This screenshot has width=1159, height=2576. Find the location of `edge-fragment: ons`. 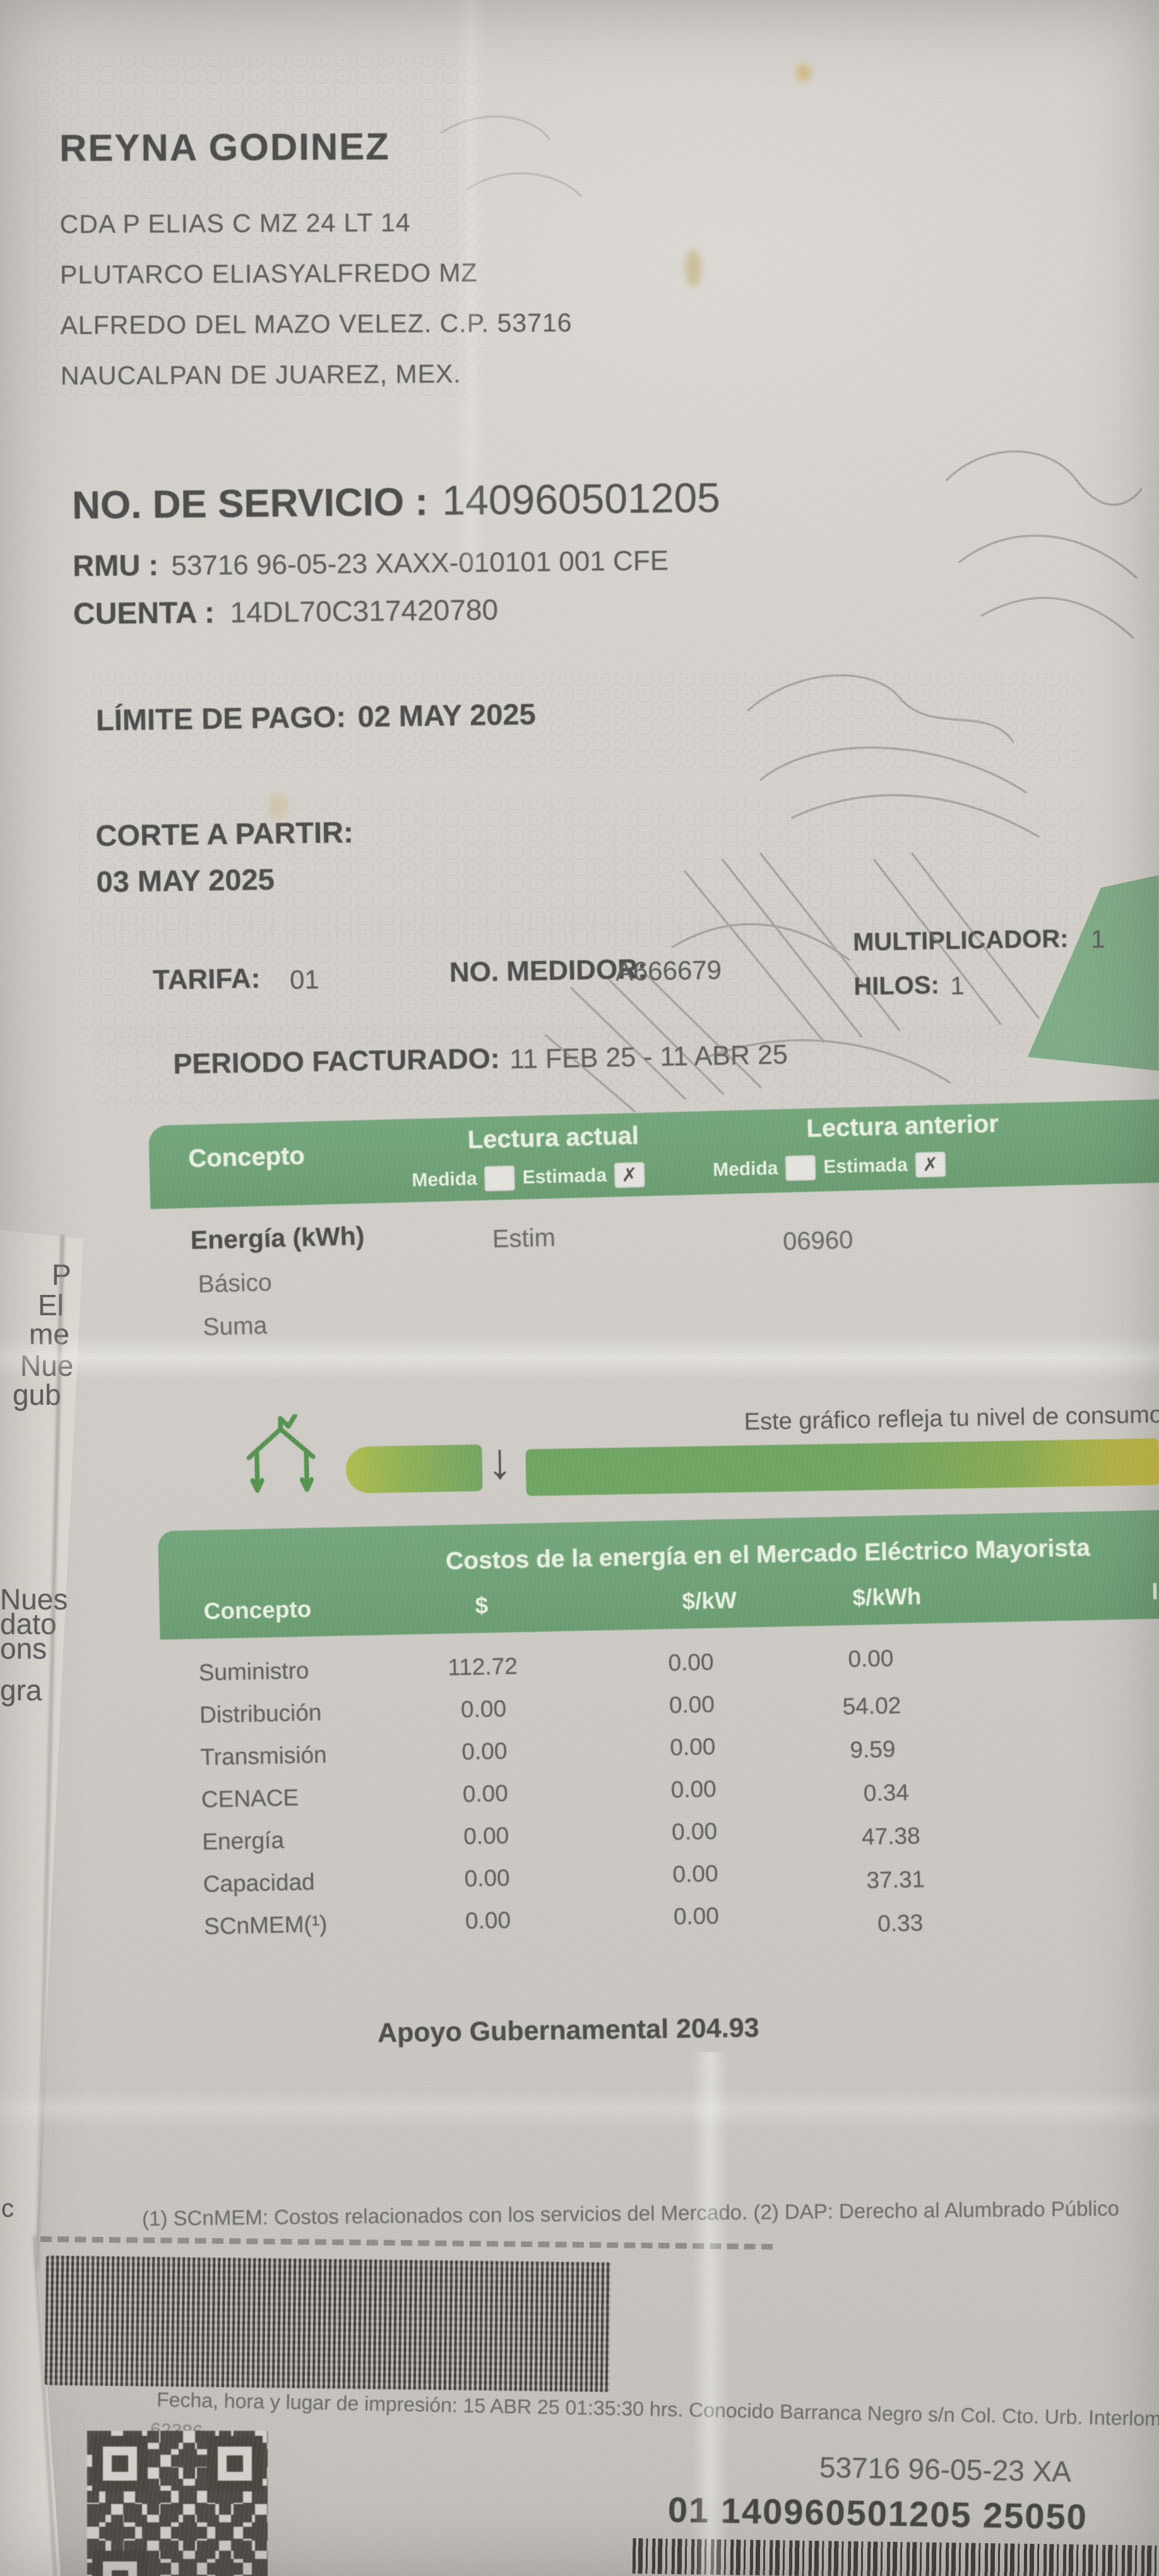

edge-fragment: ons is located at coordinates (24, 1648).